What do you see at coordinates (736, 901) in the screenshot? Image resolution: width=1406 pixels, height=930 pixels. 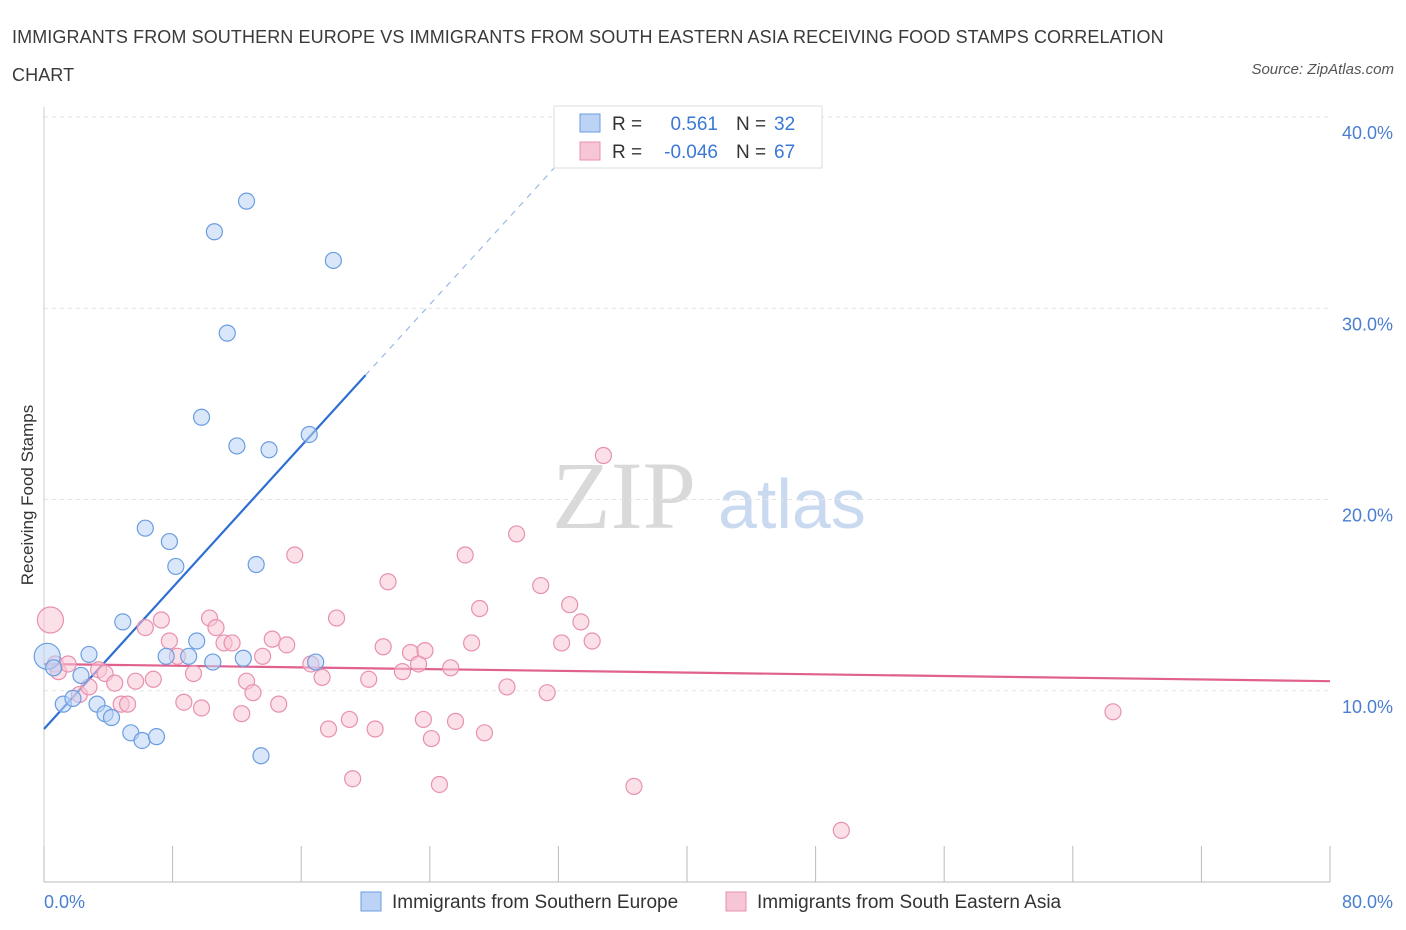 I see `series-swatch-se-asia` at bounding box center [736, 901].